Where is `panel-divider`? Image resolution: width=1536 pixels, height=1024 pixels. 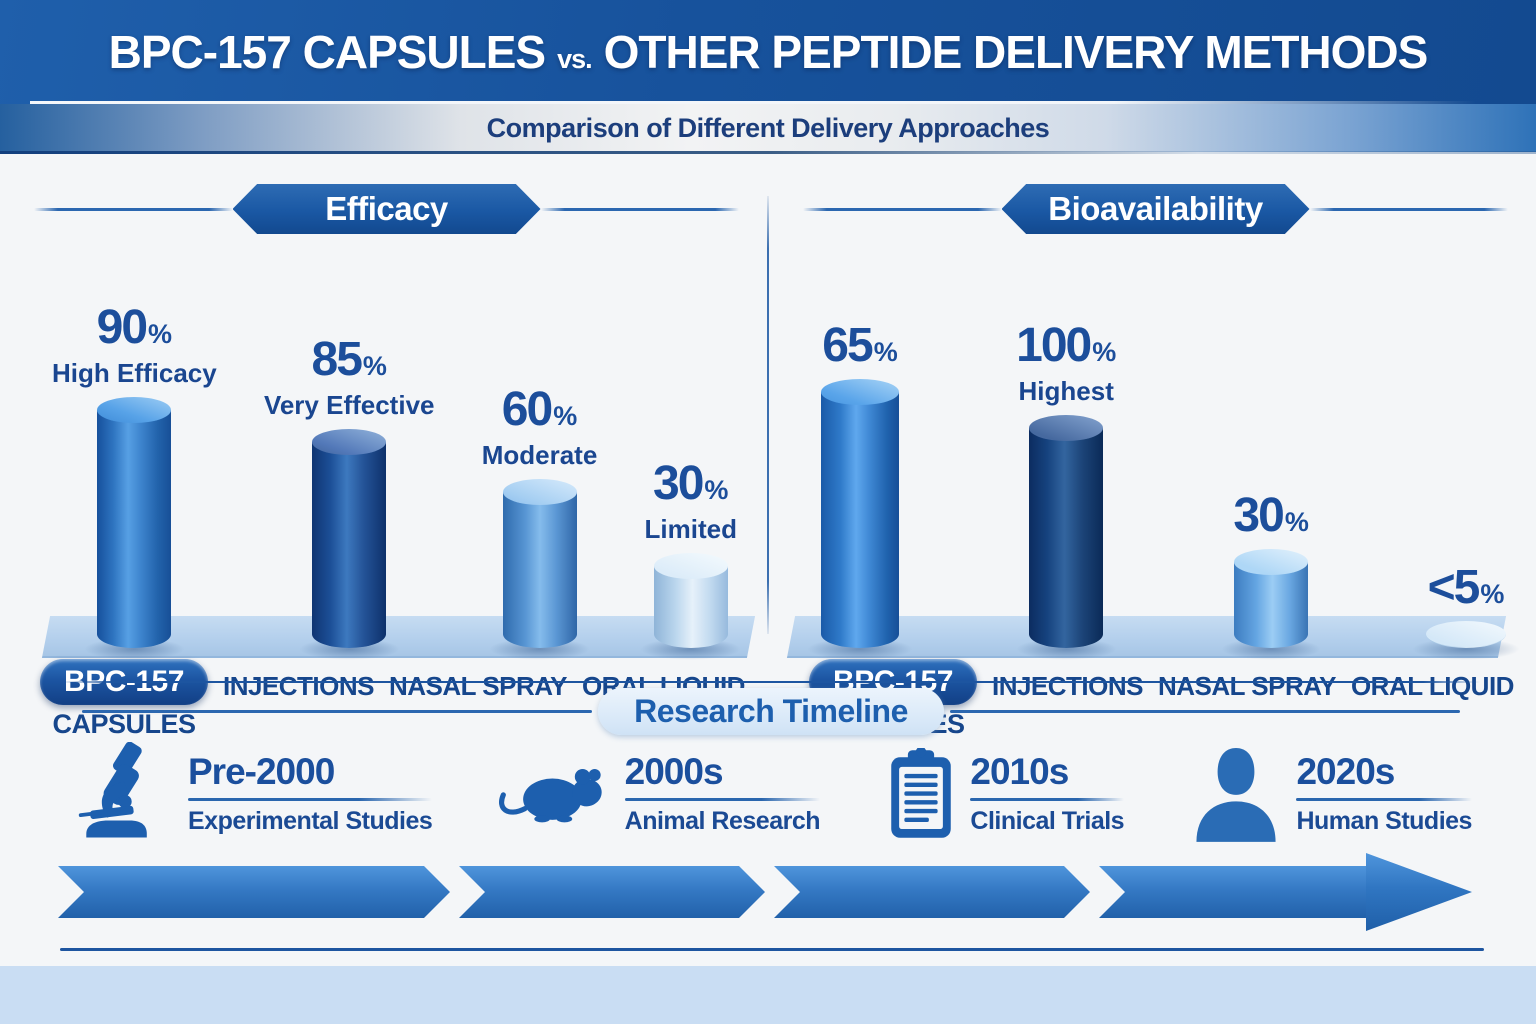
panel-divider is located at coordinates (768, 415).